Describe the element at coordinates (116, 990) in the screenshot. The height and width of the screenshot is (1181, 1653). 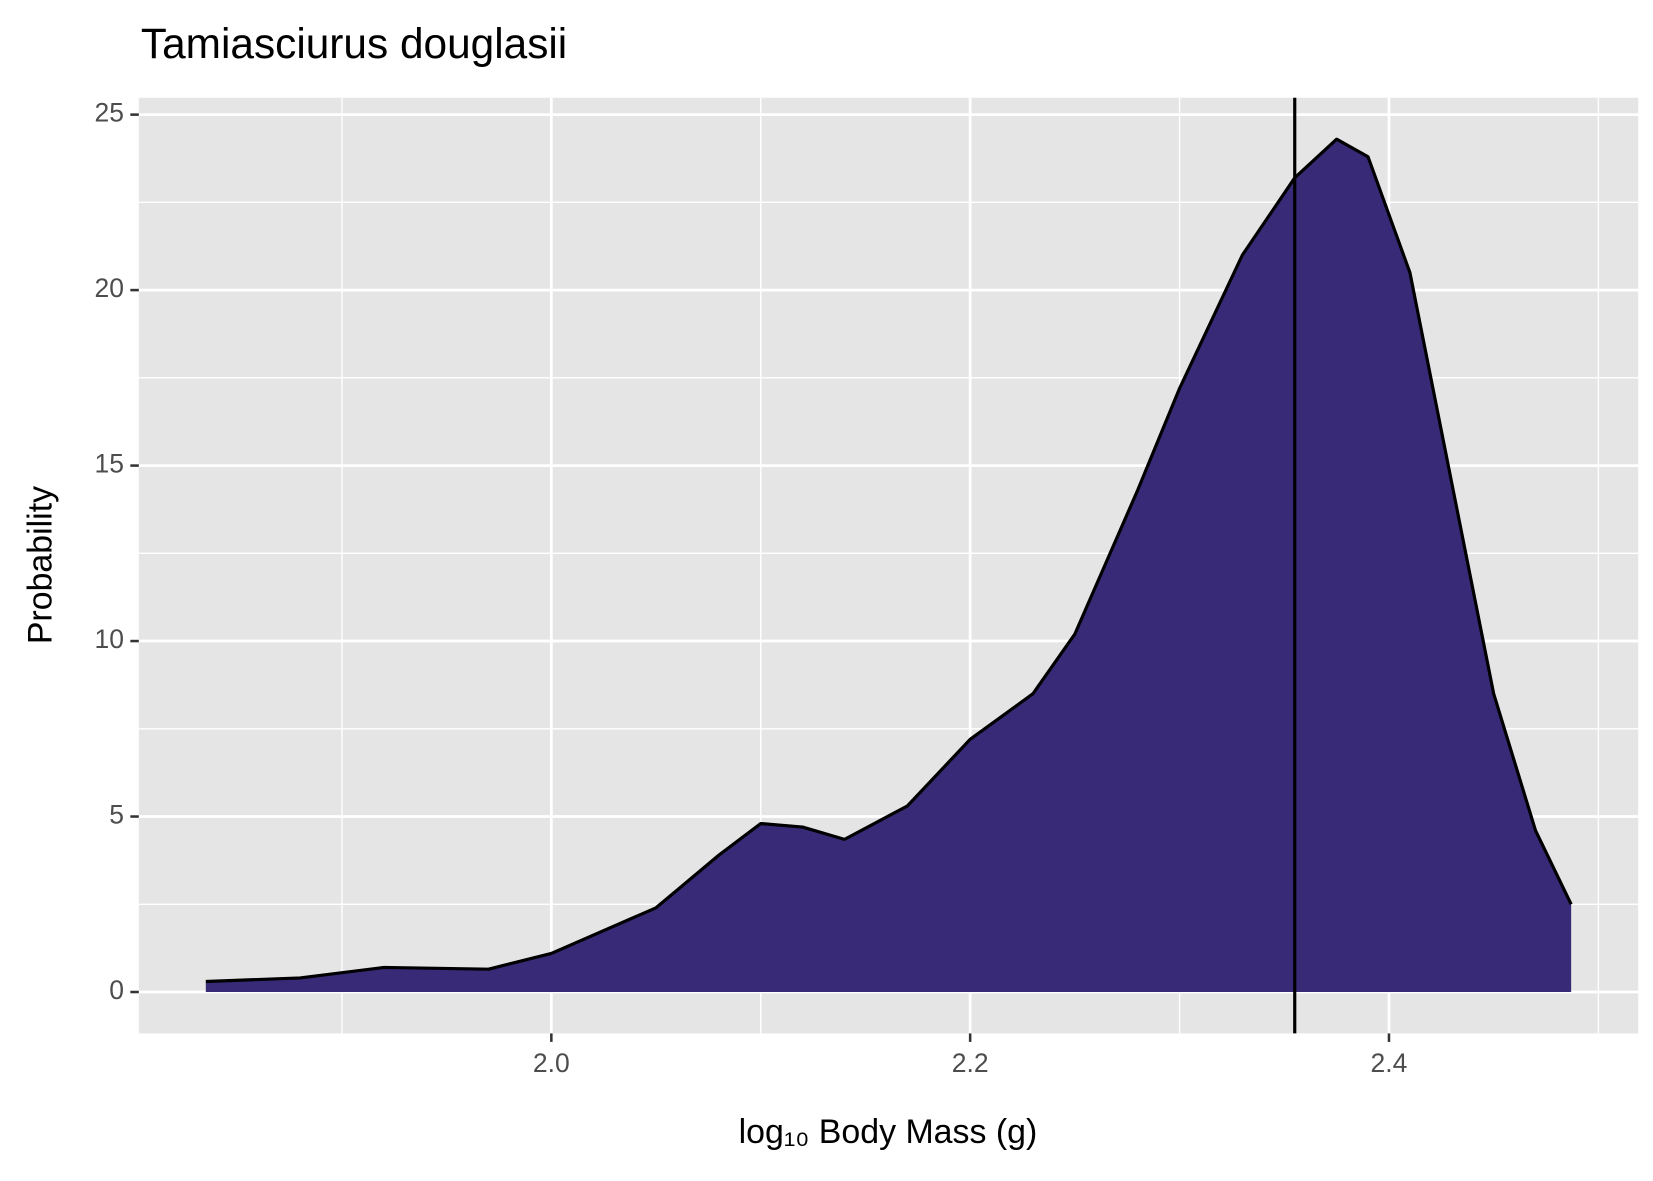
I see `y-tick-label: 0` at that location.